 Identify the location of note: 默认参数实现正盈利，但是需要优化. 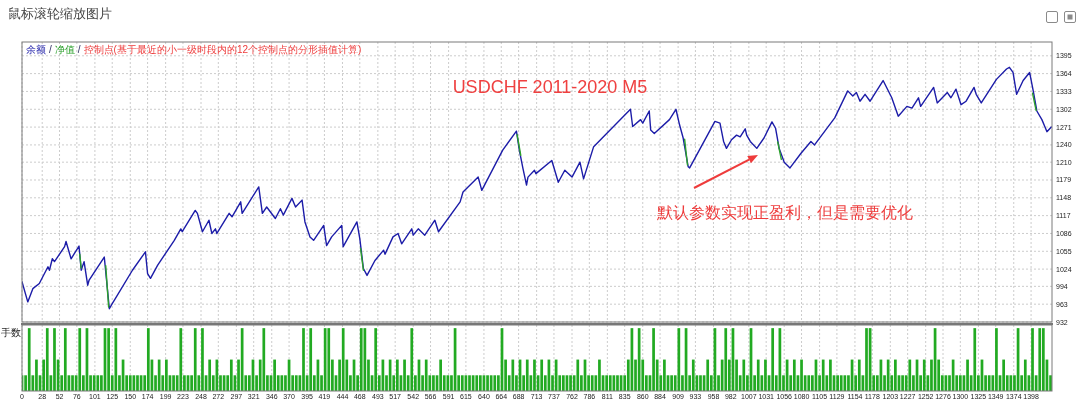
(785, 212).